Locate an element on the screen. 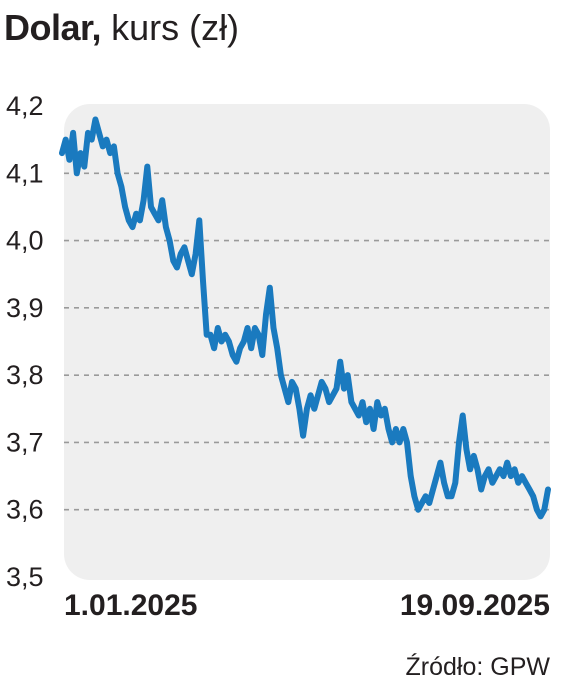 The width and height of the screenshot is (564, 694). x-tick-label-end: 19.09.2025 is located at coordinates (475, 605).